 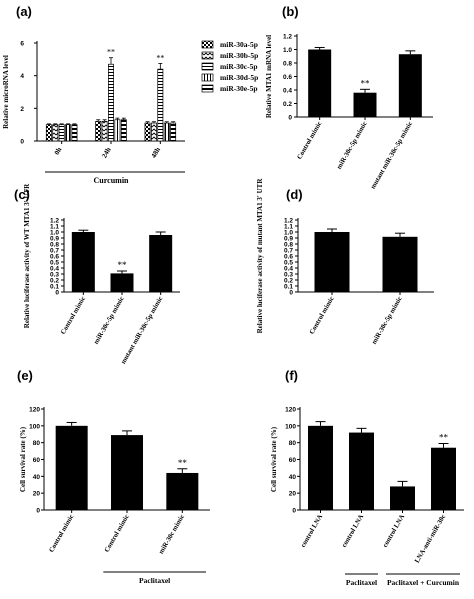 What do you see at coordinates (54, 275) in the screenshot?
I see `y-tick-label: 0.3` at bounding box center [54, 275].